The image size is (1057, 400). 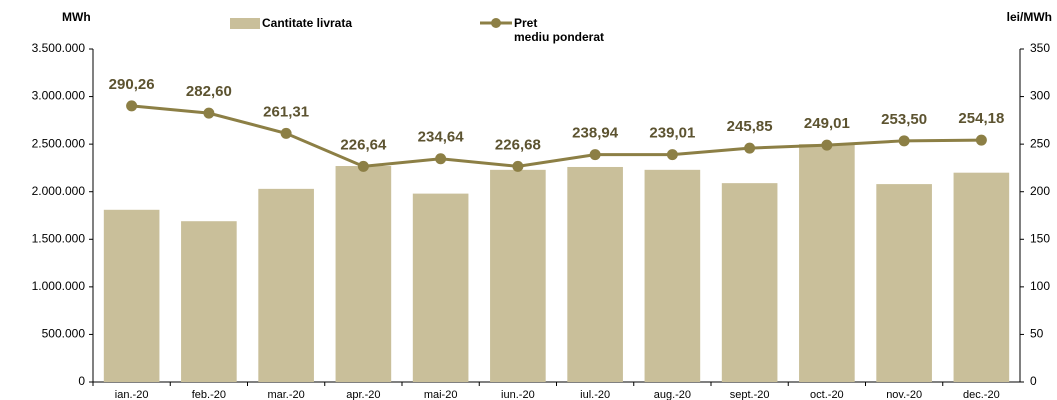 I want to click on x-tick-label: apr.-20, so click(x=363, y=394).